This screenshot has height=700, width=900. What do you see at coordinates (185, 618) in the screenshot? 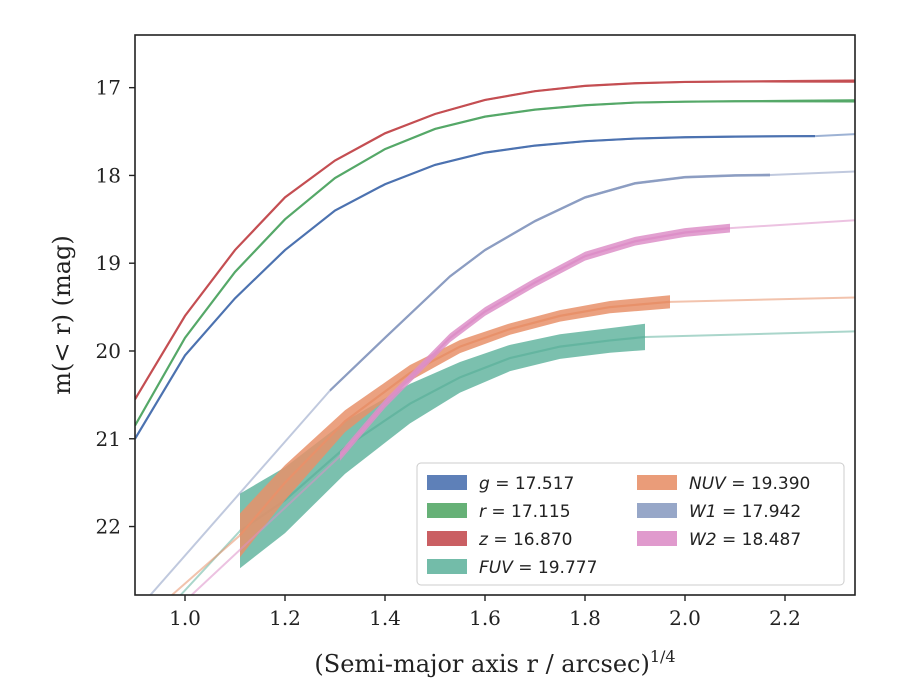
I see `x-tick-label: 1.0` at bounding box center [185, 618].